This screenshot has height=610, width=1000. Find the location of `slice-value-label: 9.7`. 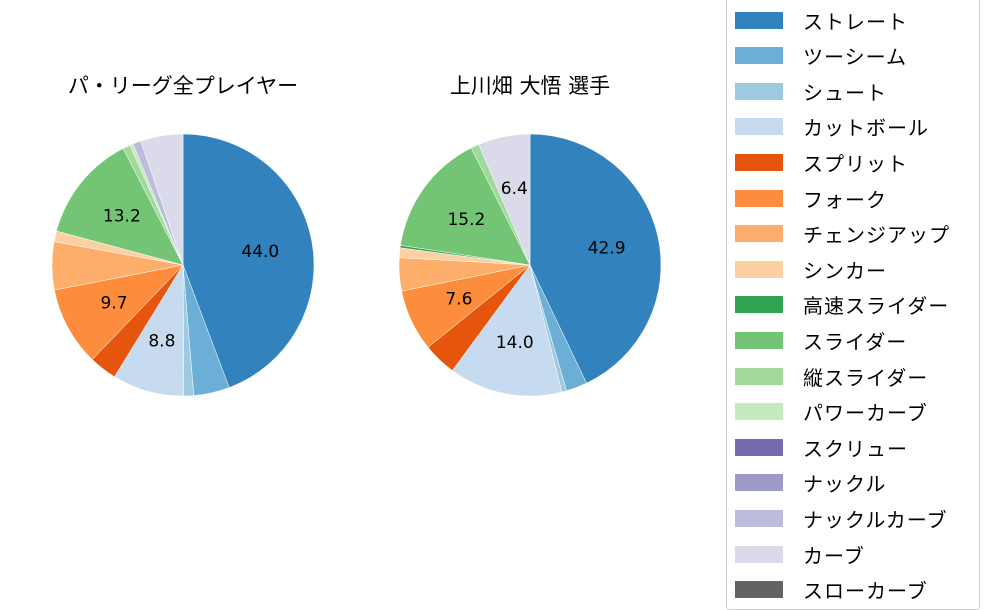

slice-value-label: 9.7 is located at coordinates (113, 304).